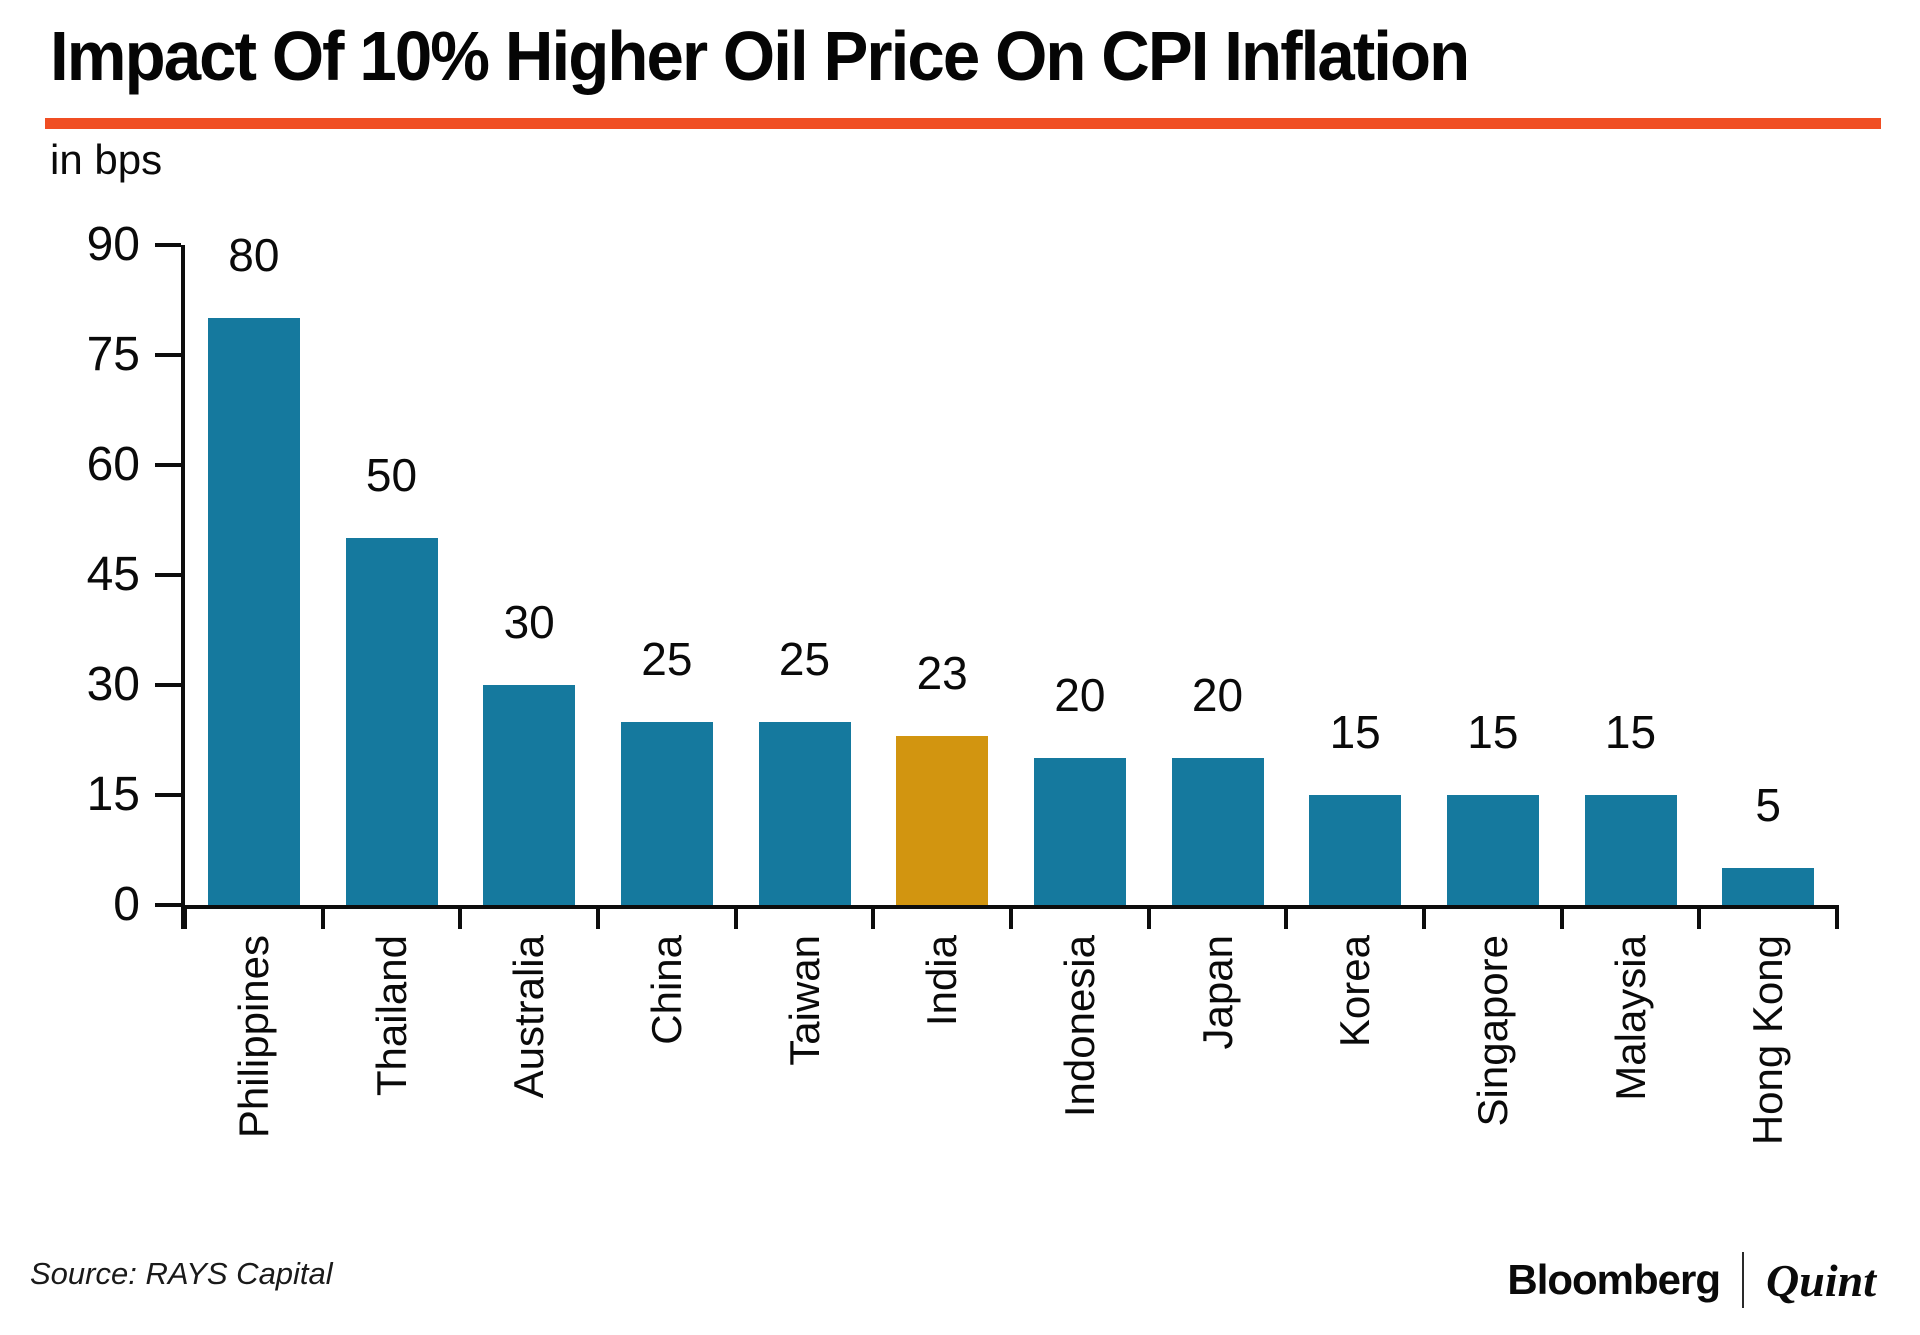 The width and height of the screenshot is (1920, 1335). Describe the element at coordinates (1630, 732) in the screenshot. I see `value-label-malaysia: 15` at that location.